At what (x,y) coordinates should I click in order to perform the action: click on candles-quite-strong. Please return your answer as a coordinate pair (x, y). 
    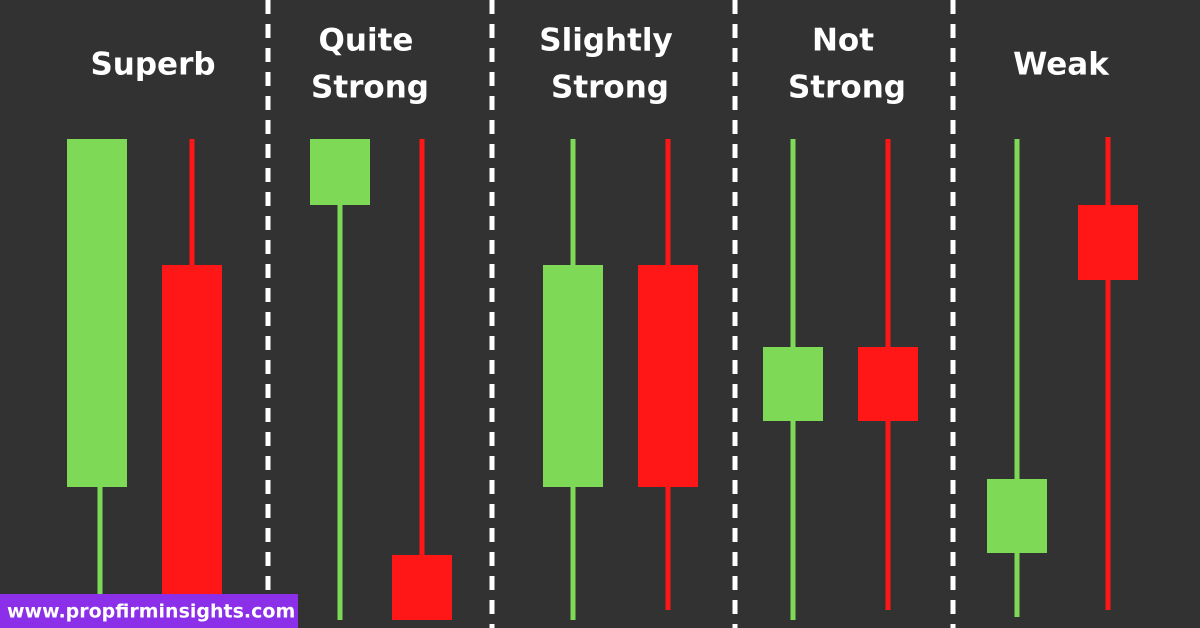
    Looking at the image, I should click on (381, 379).